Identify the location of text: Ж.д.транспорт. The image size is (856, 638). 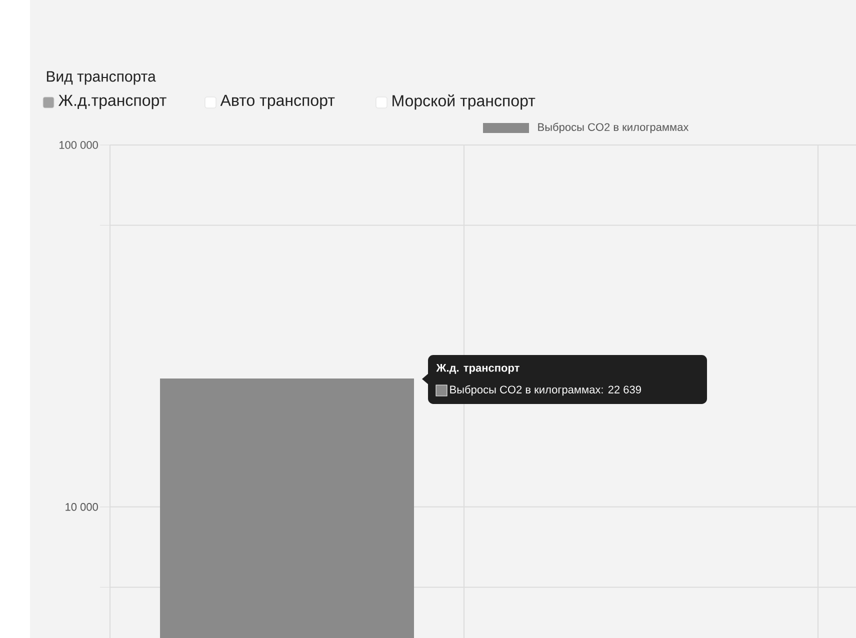
(112, 102).